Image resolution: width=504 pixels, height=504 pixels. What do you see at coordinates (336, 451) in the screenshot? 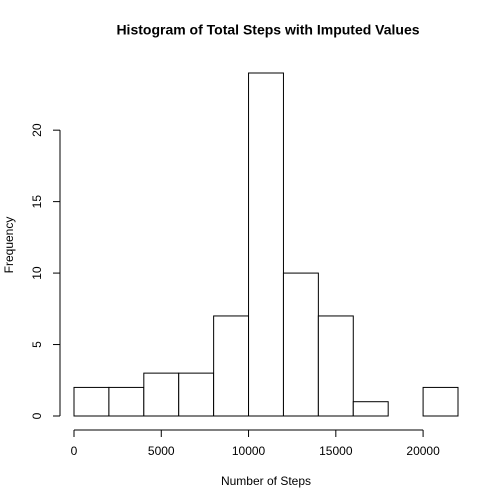
I see `x-tick-label: 15000` at bounding box center [336, 451].